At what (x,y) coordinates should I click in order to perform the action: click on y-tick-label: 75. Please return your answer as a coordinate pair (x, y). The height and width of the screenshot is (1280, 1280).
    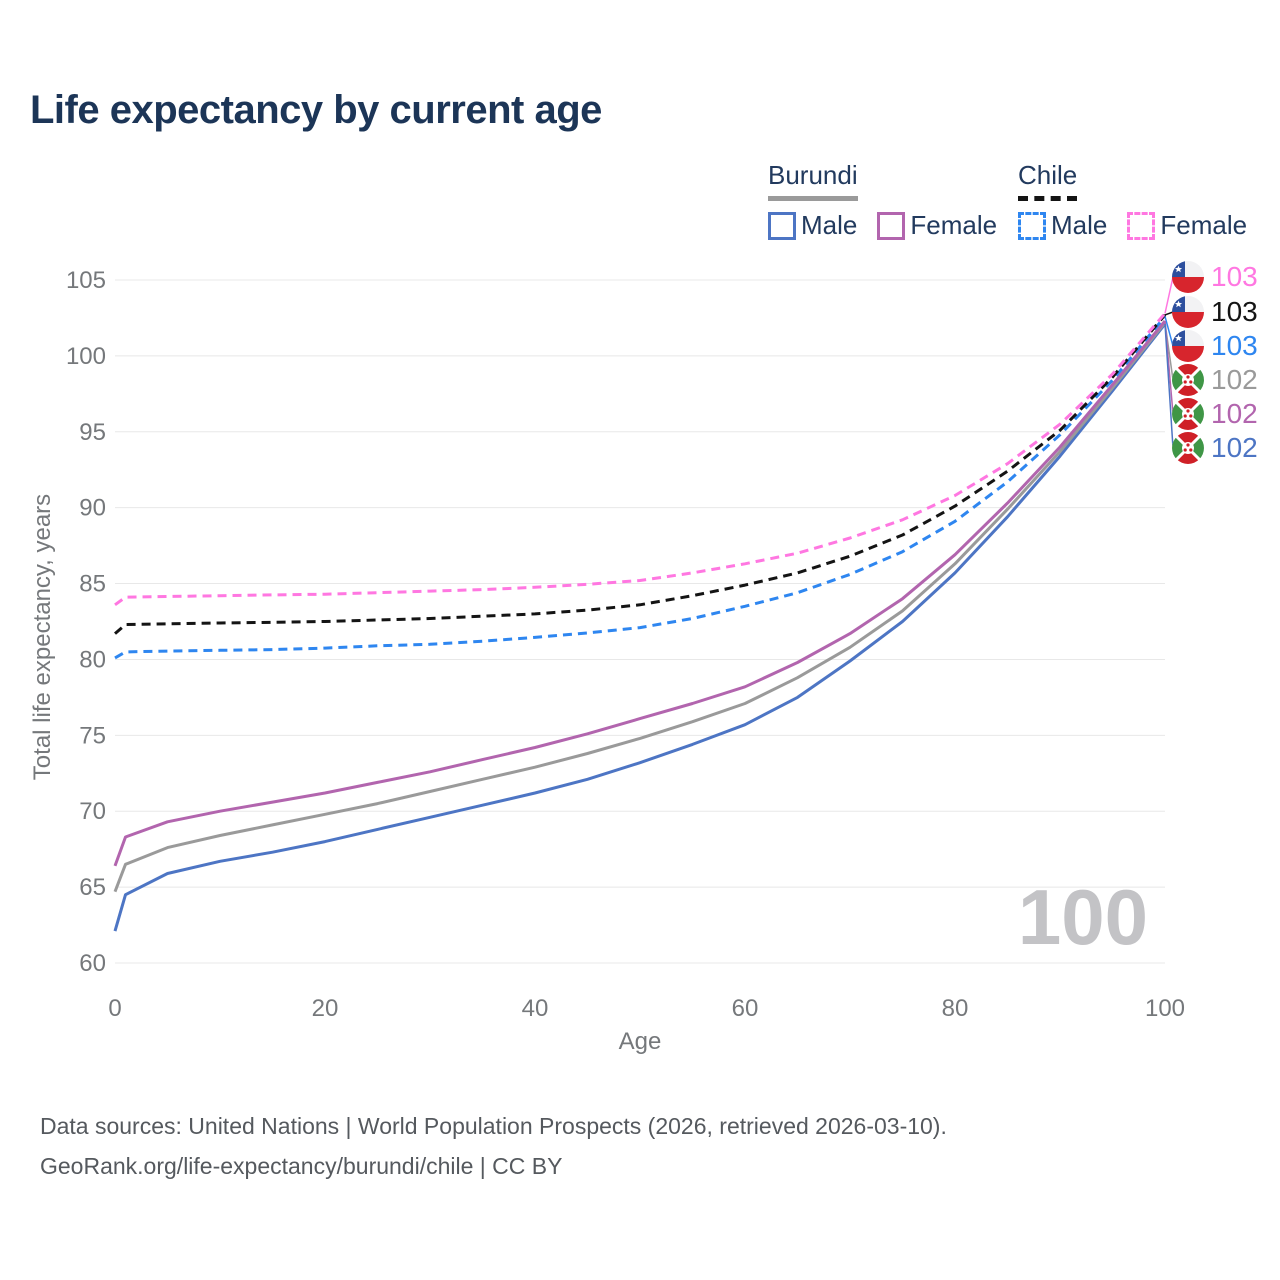
    Looking at the image, I should click on (92, 735).